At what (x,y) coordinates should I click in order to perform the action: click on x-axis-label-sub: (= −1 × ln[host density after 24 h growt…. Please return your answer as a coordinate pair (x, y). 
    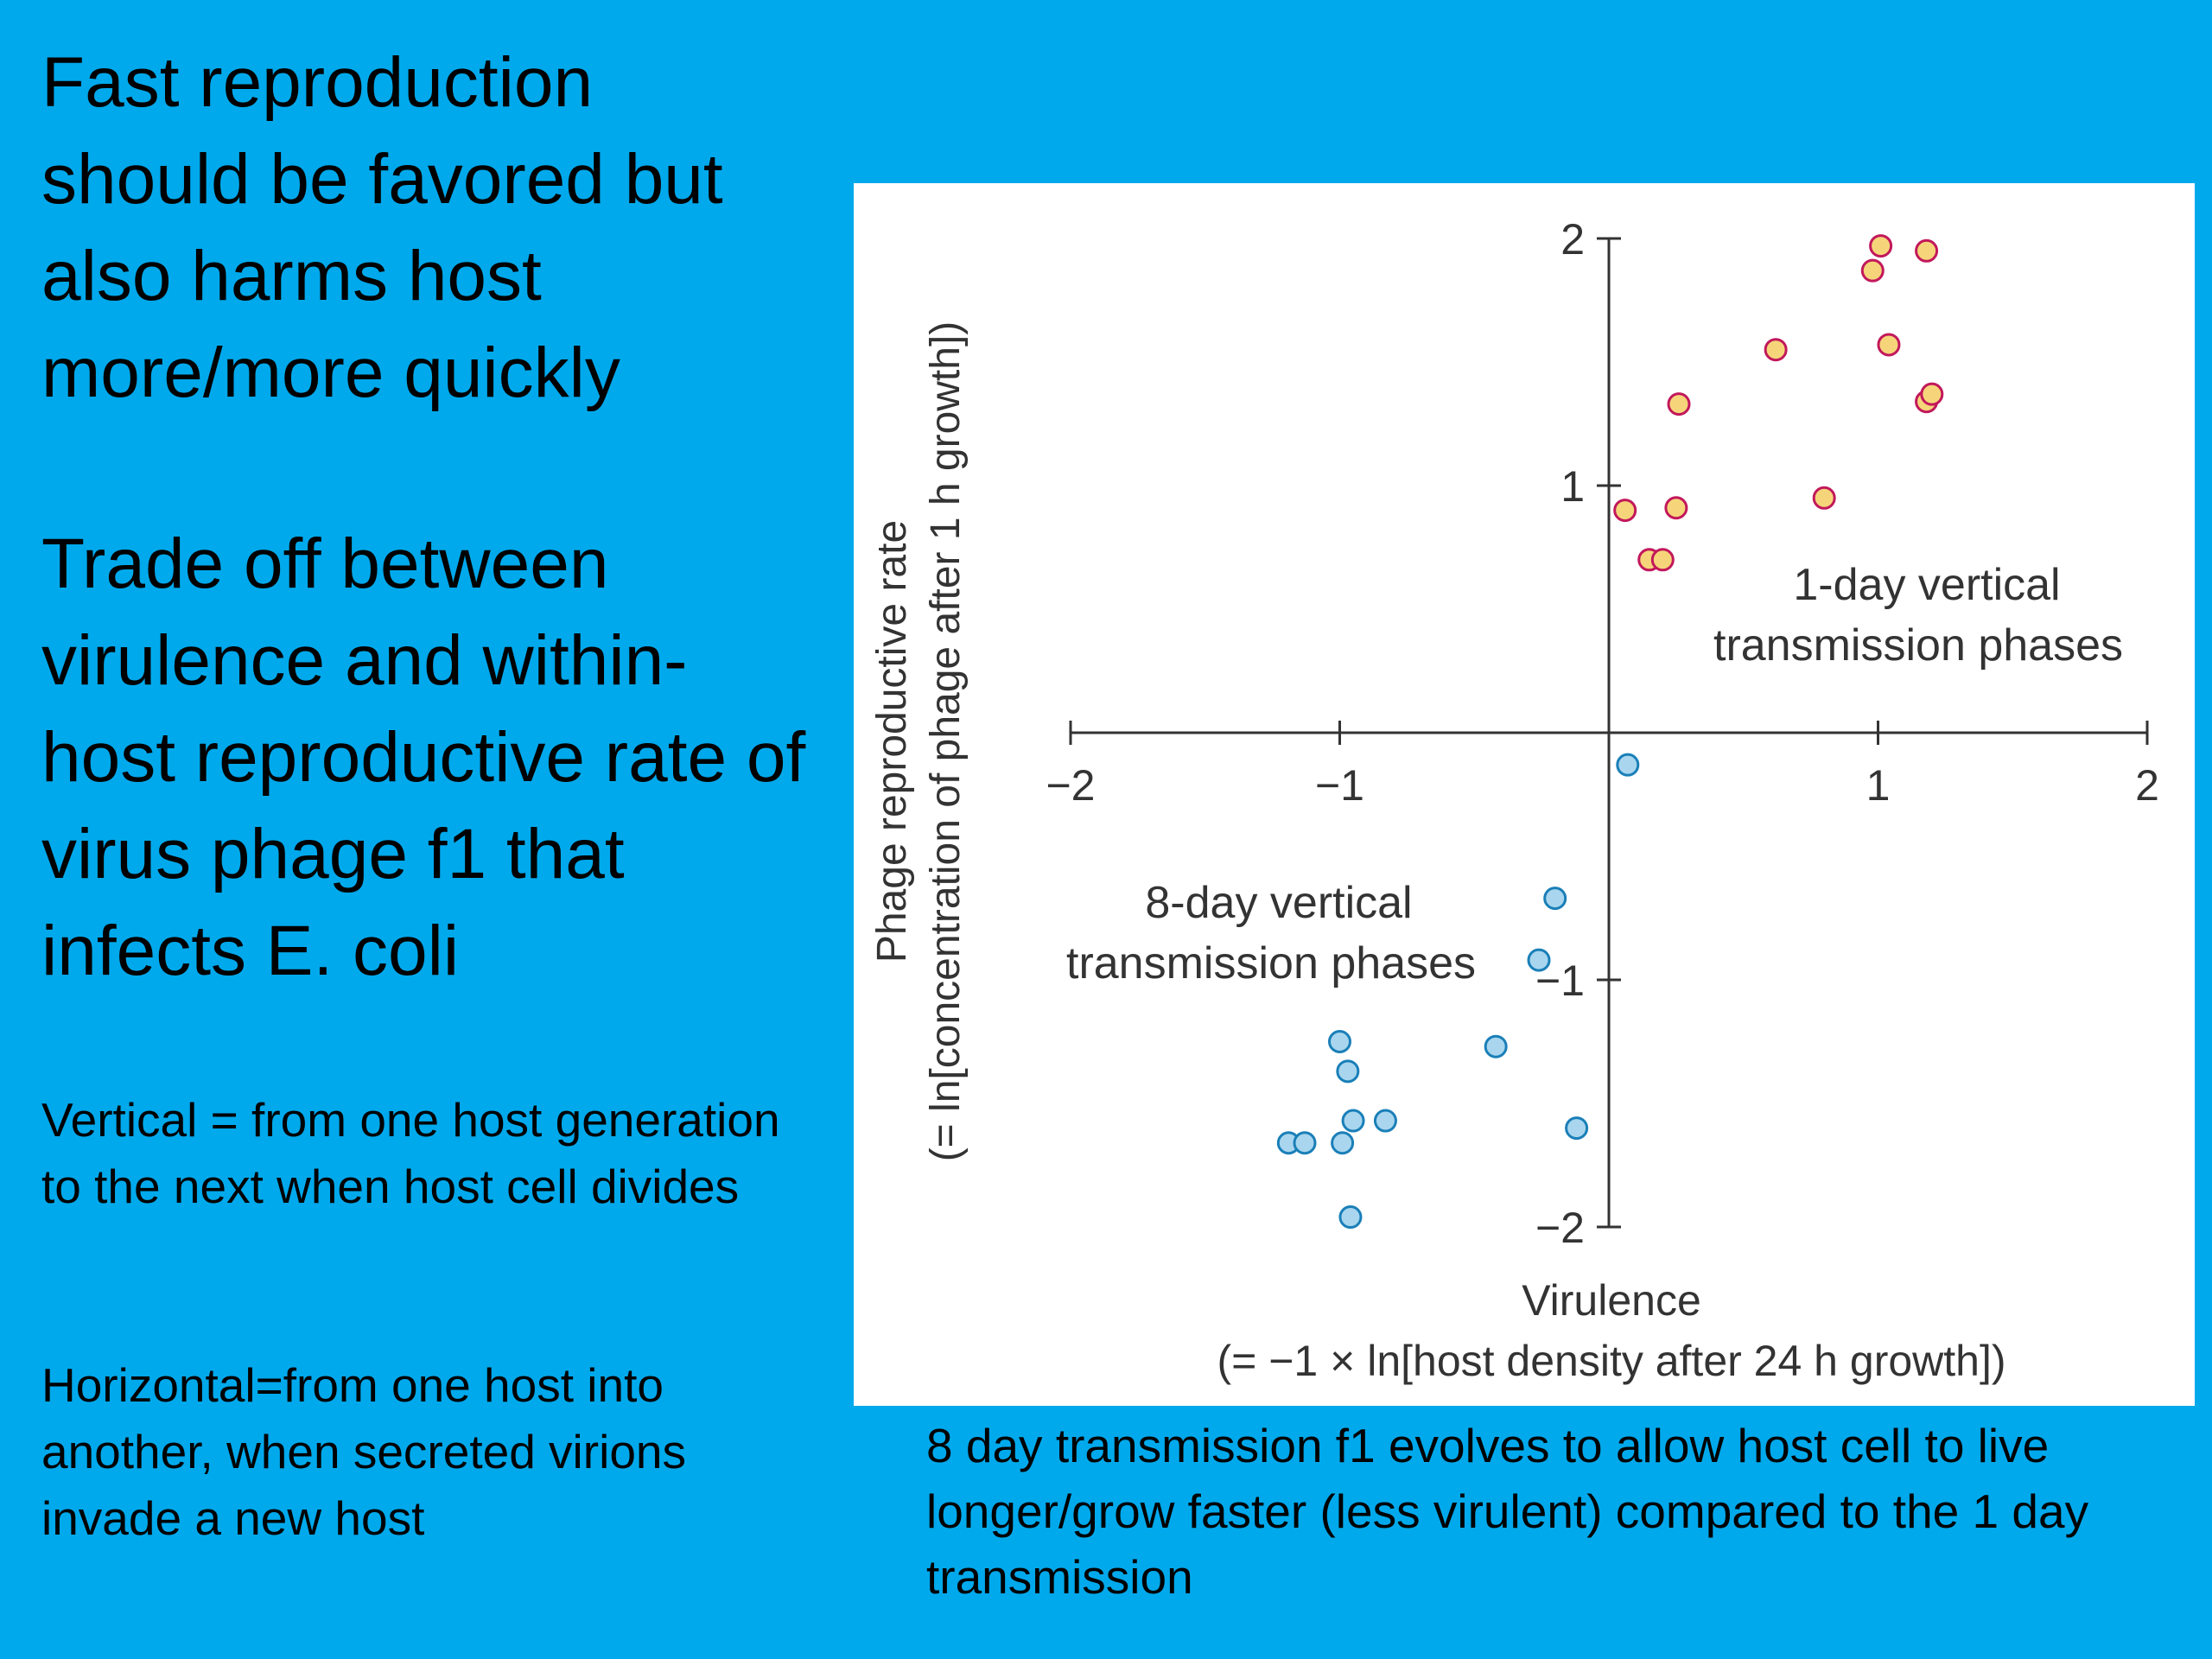
    Looking at the image, I should click on (1611, 1361).